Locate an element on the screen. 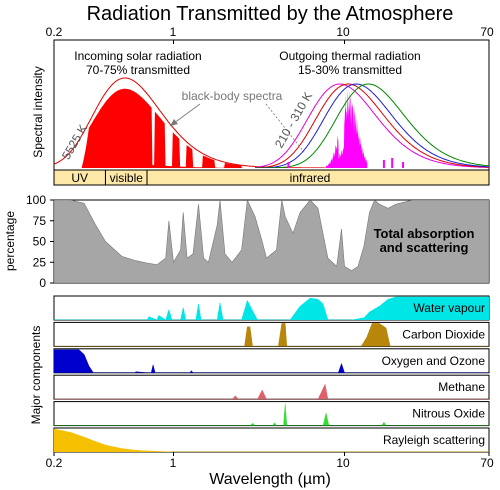  band-label-visible: visible is located at coordinates (127, 178).